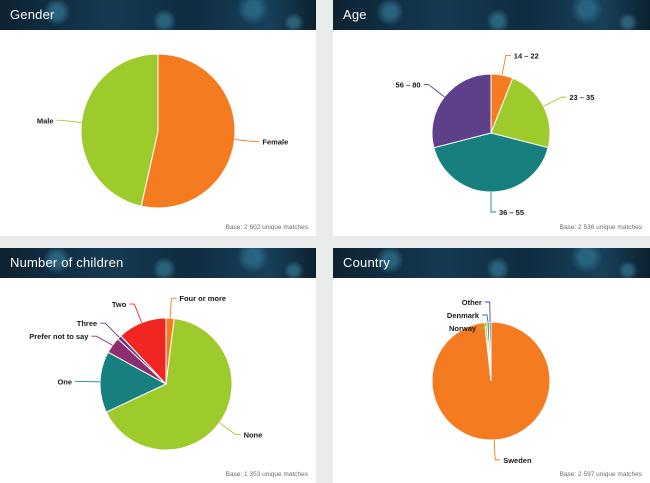  What do you see at coordinates (355, 14) in the screenshot?
I see `panel-title: Age` at bounding box center [355, 14].